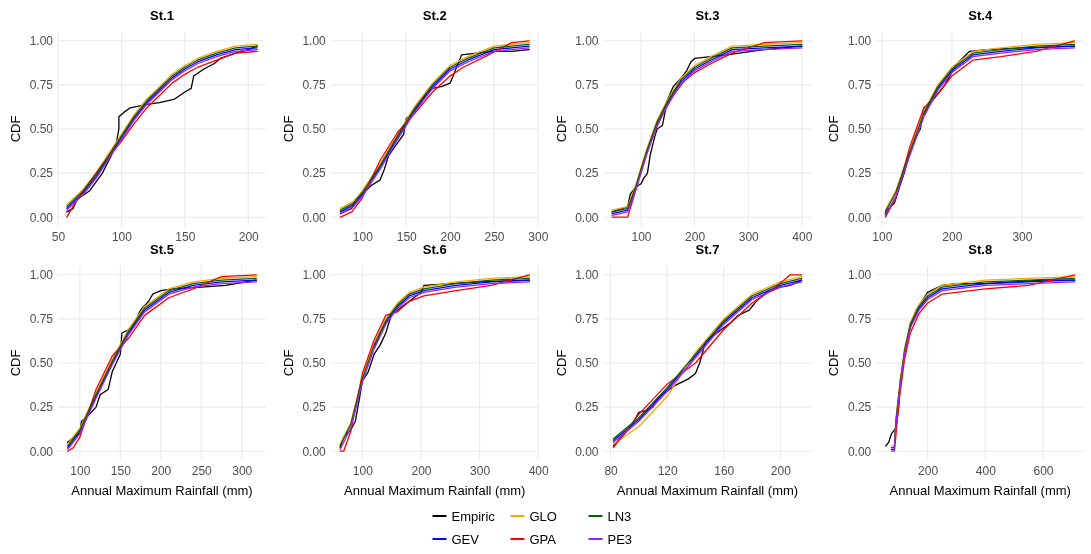 The height and width of the screenshot is (554, 1091). I want to click on x-tick-label: 160, so click(724, 470).